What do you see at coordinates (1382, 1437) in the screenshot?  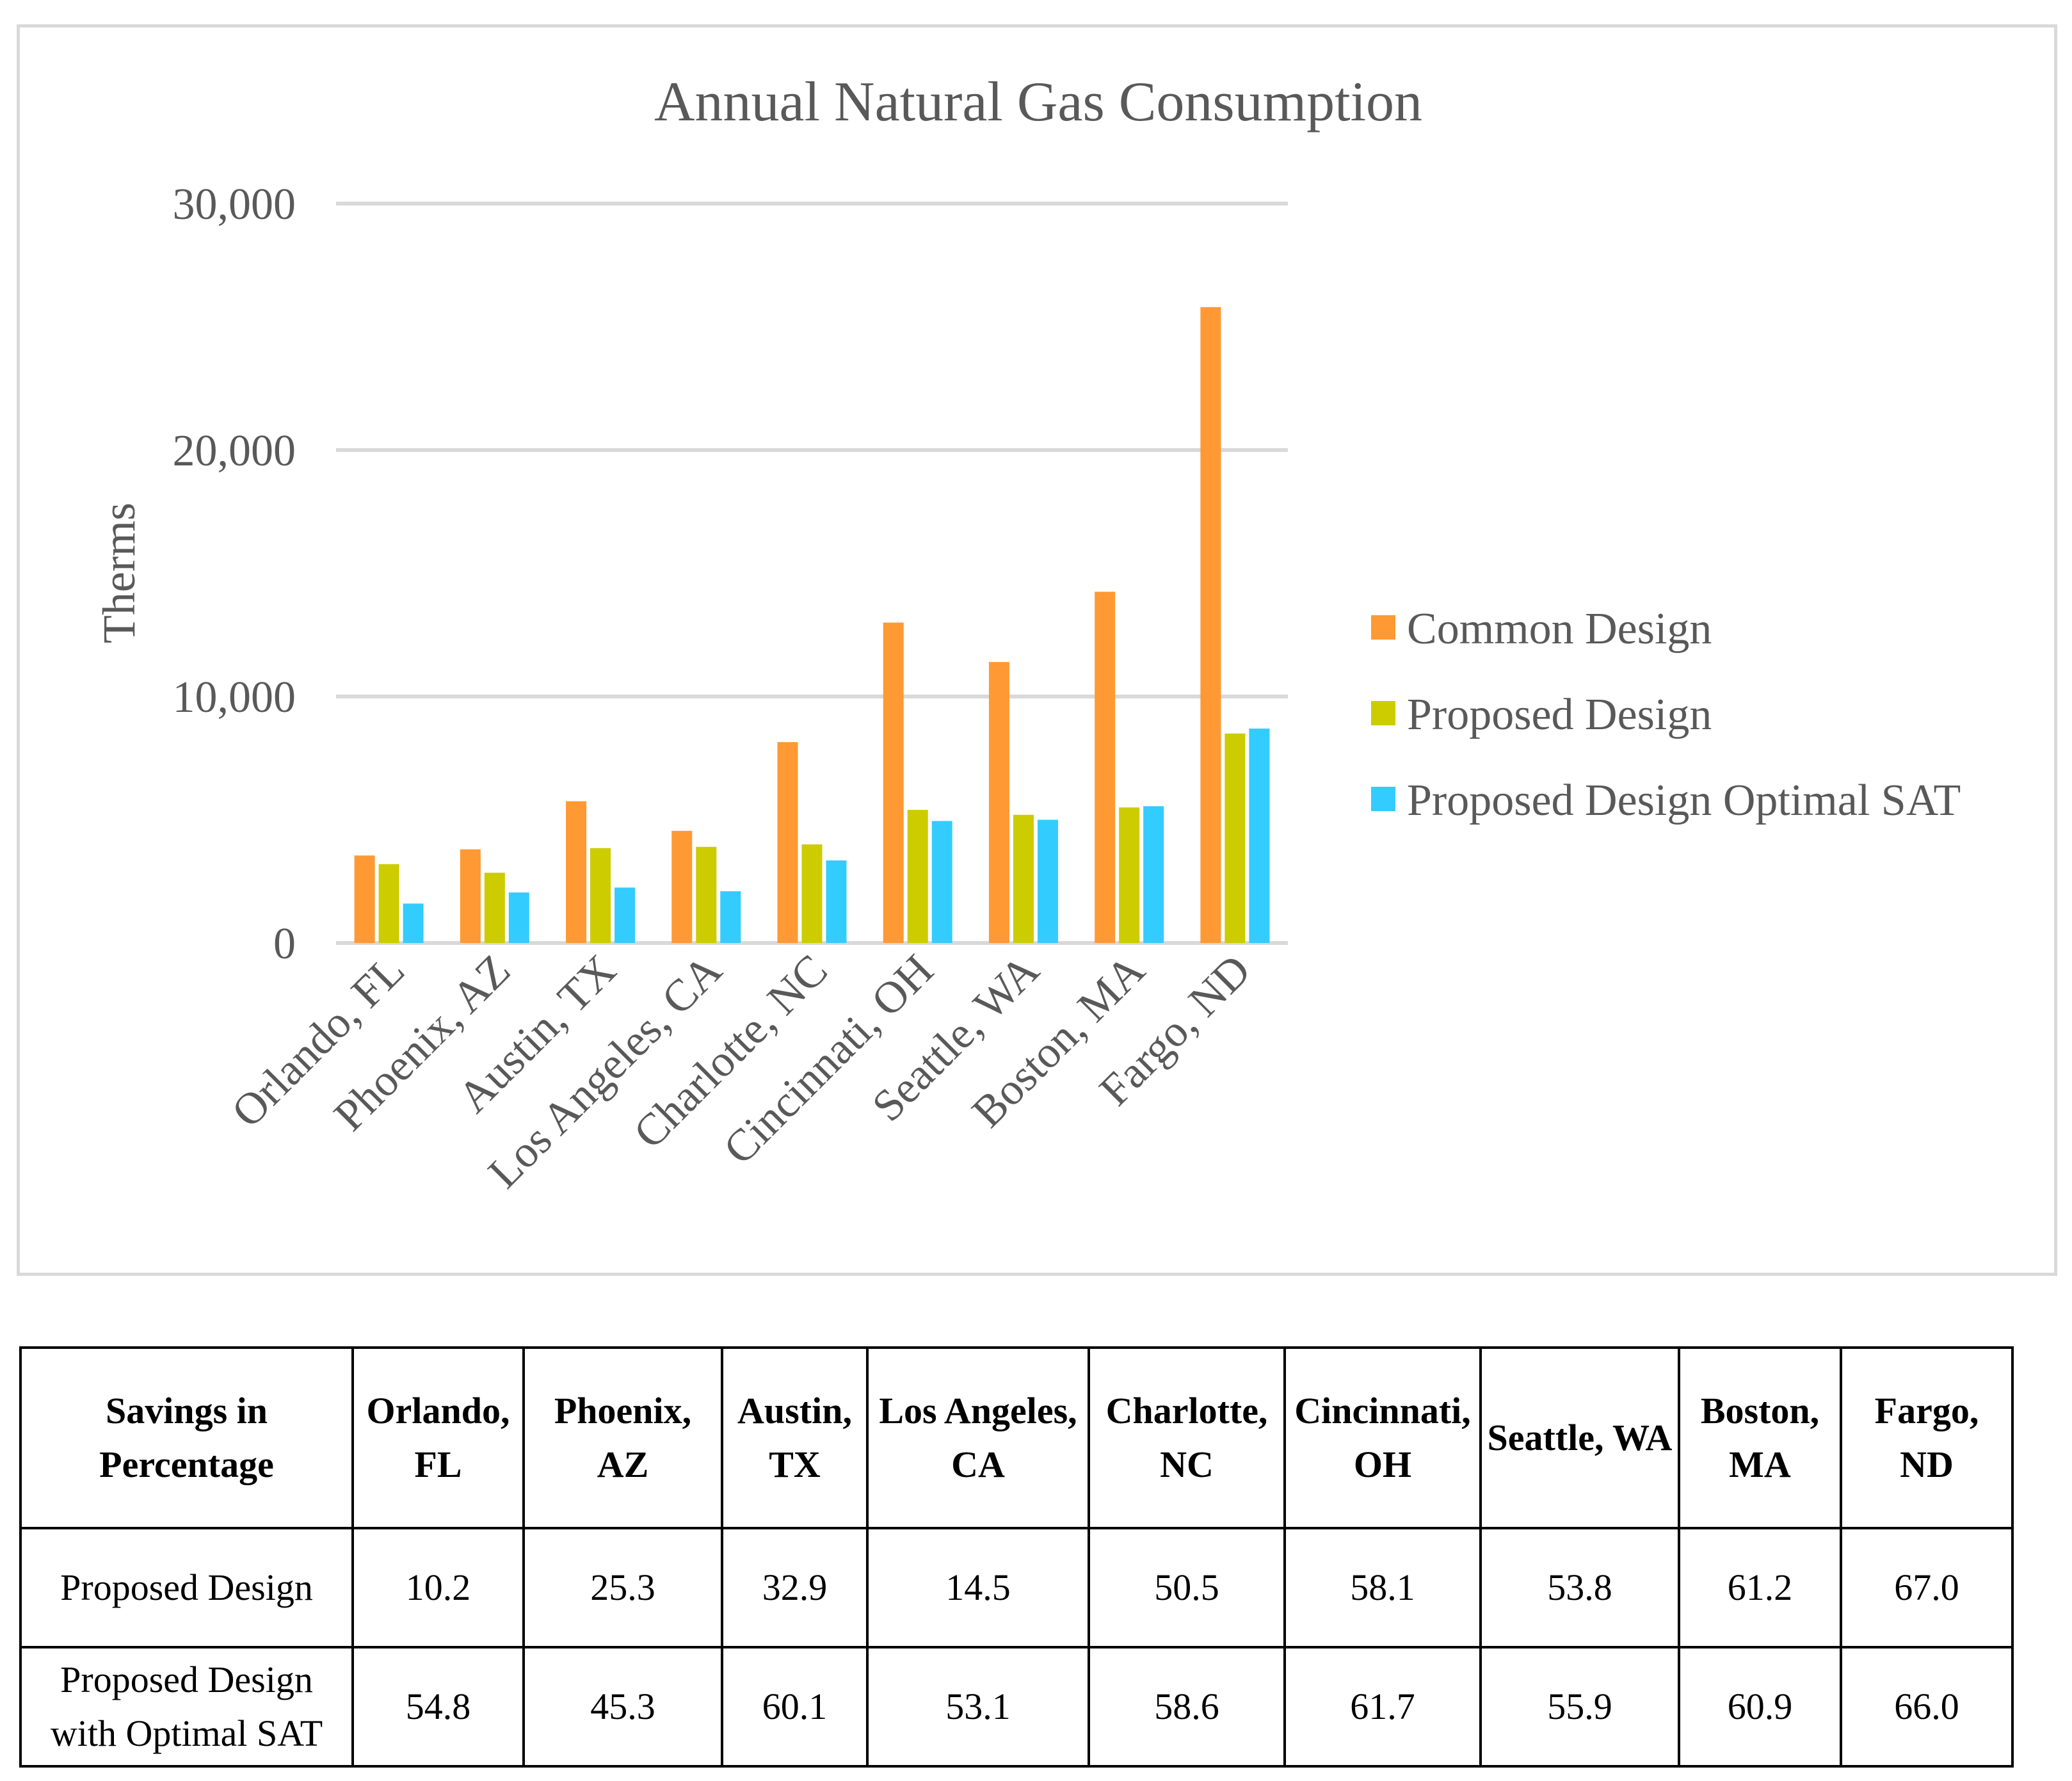 I see `table-column-header: Cincinnati, OH` at bounding box center [1382, 1437].